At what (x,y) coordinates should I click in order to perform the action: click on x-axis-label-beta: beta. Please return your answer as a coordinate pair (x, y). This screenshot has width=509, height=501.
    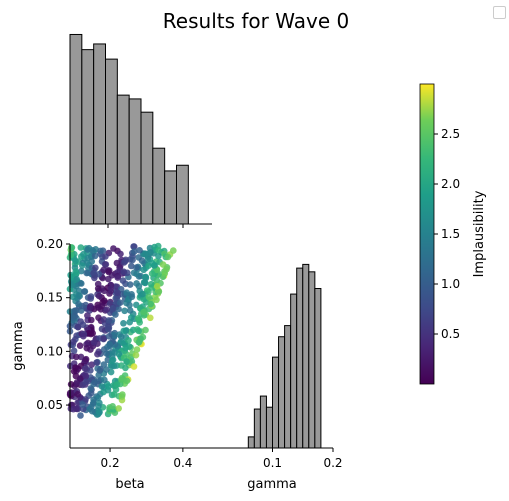
    Looking at the image, I should click on (129, 484).